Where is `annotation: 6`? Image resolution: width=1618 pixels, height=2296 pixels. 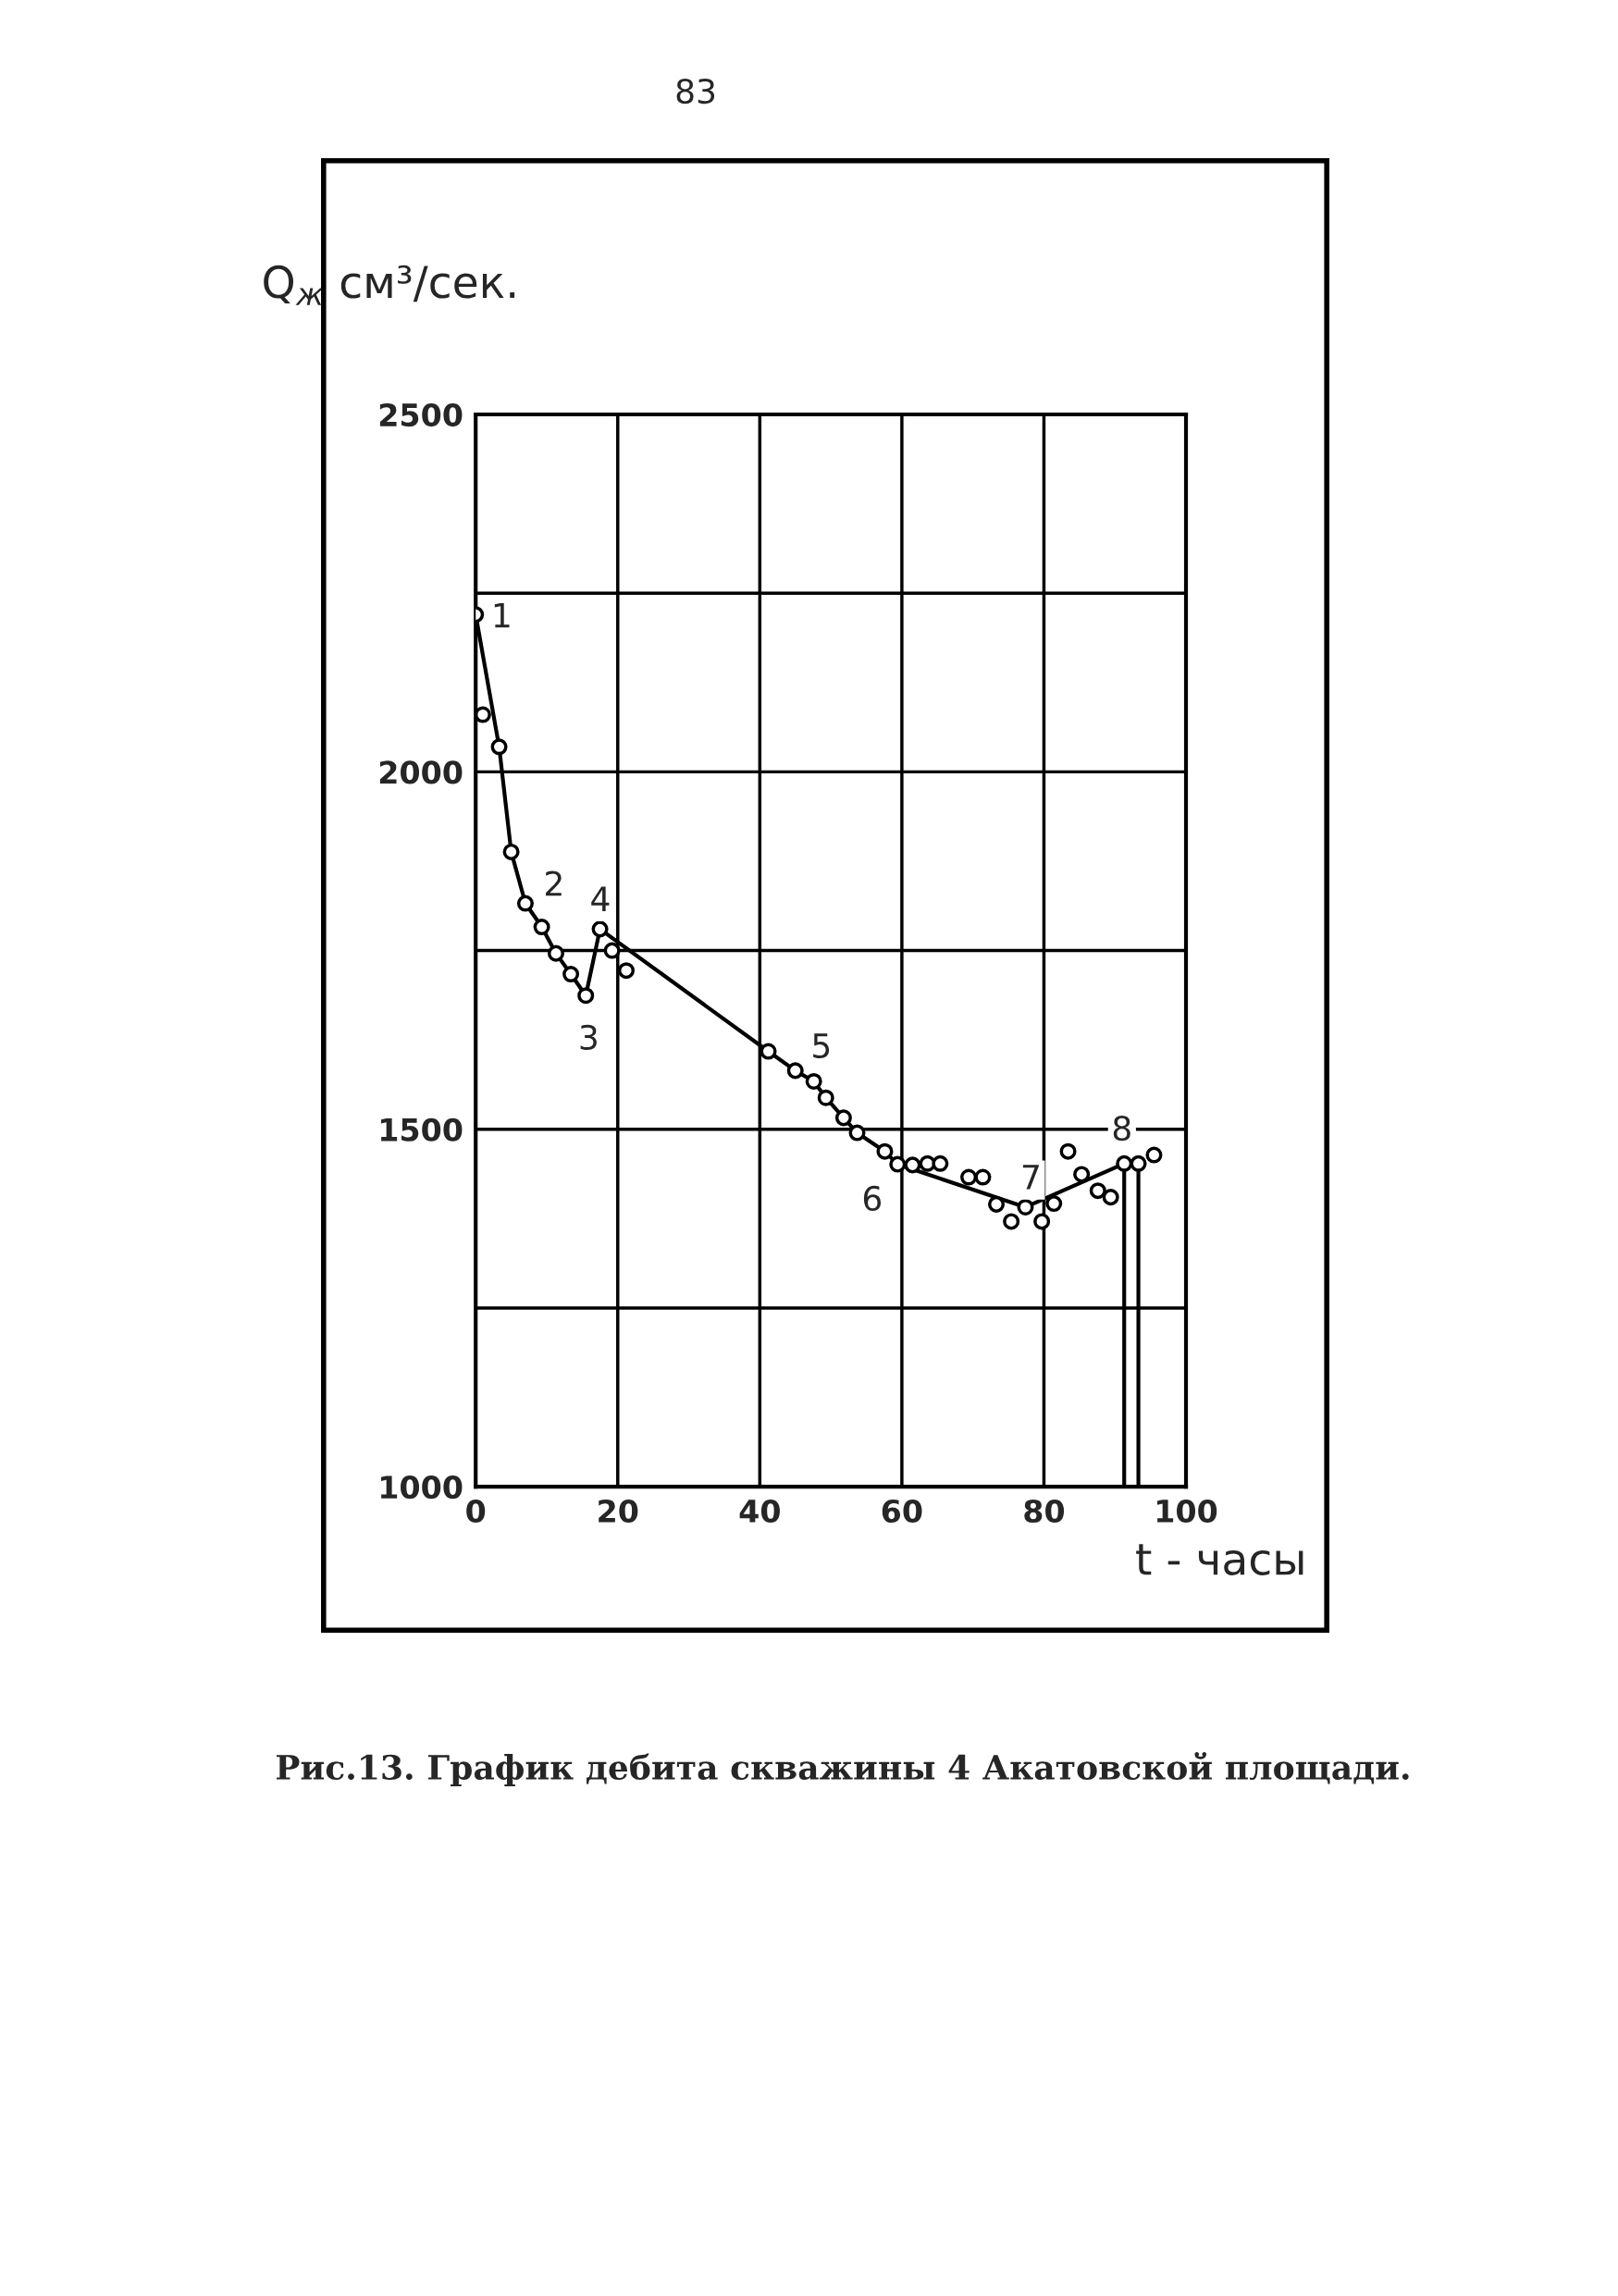
annotation: 6 is located at coordinates (872, 1198).